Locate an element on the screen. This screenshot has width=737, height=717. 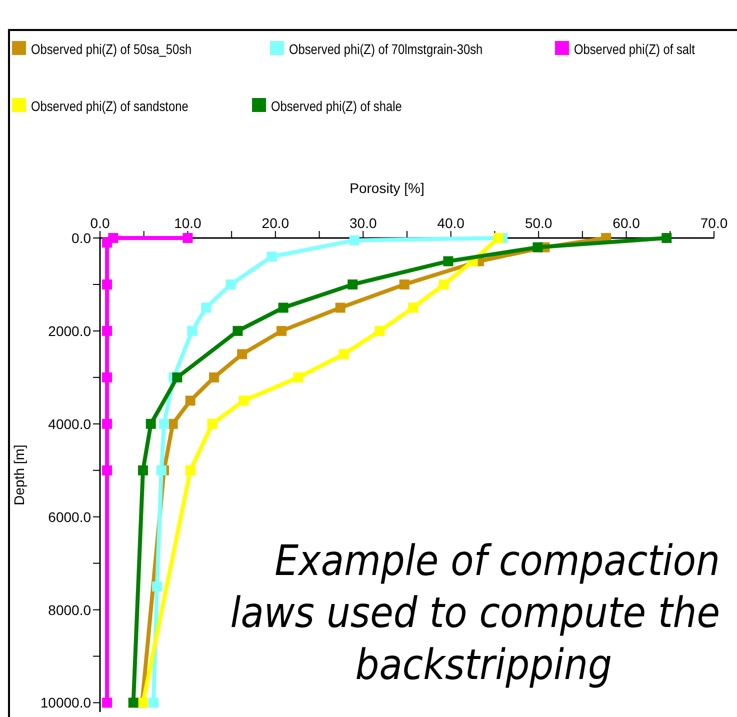
y-tick-label: 2000.0 is located at coordinates (70, 330).